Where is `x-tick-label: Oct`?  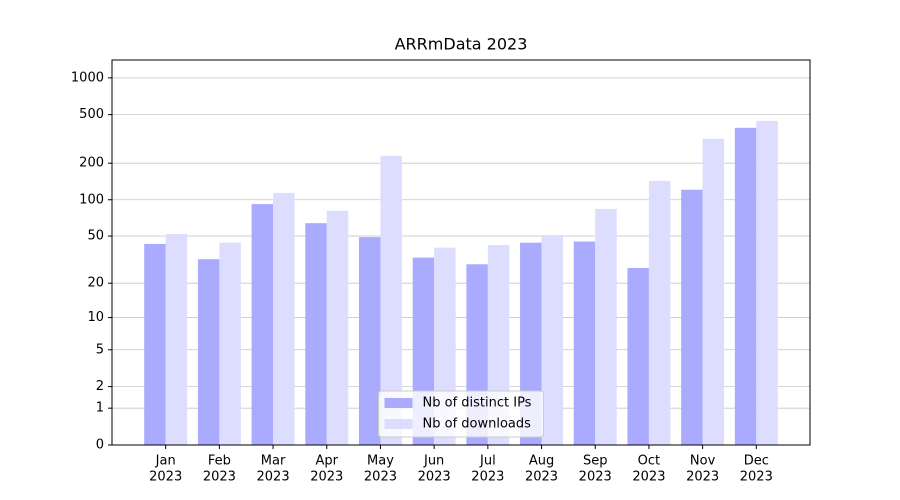
x-tick-label: Oct is located at coordinates (649, 461).